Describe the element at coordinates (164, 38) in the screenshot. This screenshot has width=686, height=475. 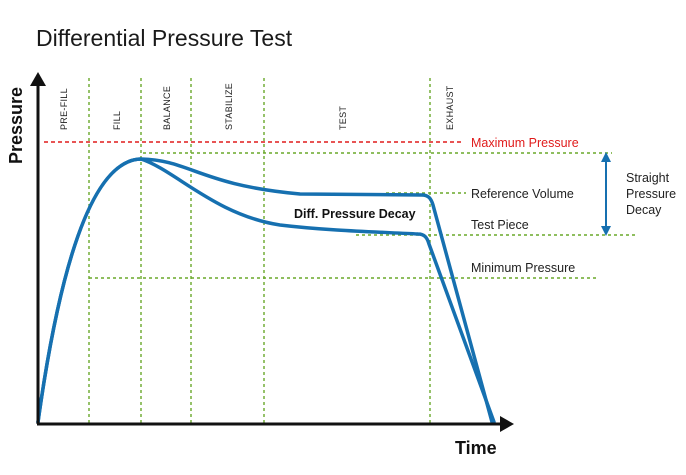
I see `diagram-title: Differential Pressure Test` at that location.